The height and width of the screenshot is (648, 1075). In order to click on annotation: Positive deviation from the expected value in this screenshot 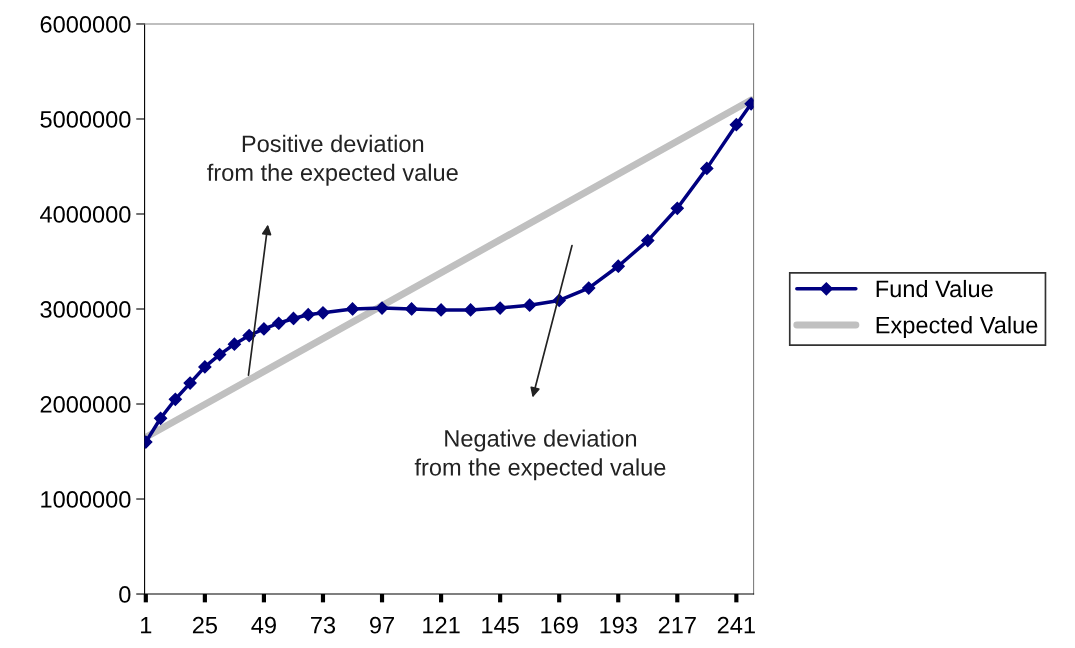, I will do `click(332, 160)`.